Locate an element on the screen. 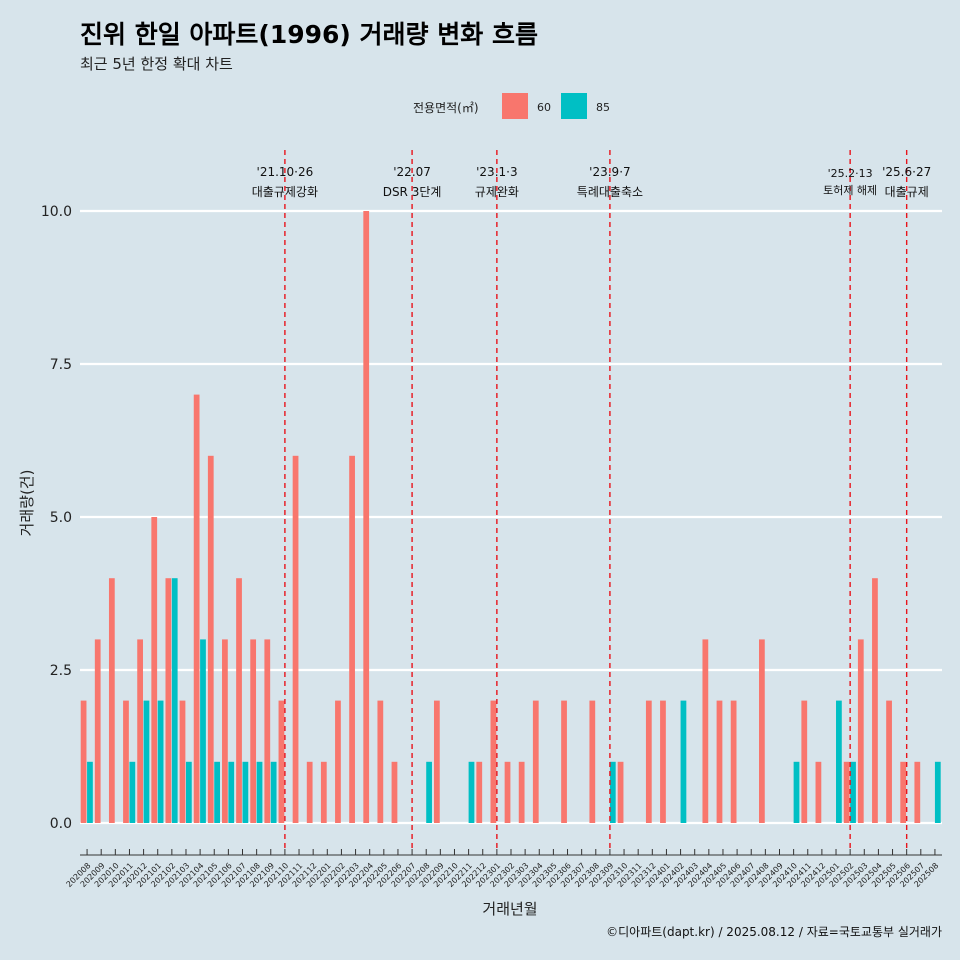  y-axis: 0.0 2.5 5.0 7.5 10.0 is located at coordinates (56, 518).